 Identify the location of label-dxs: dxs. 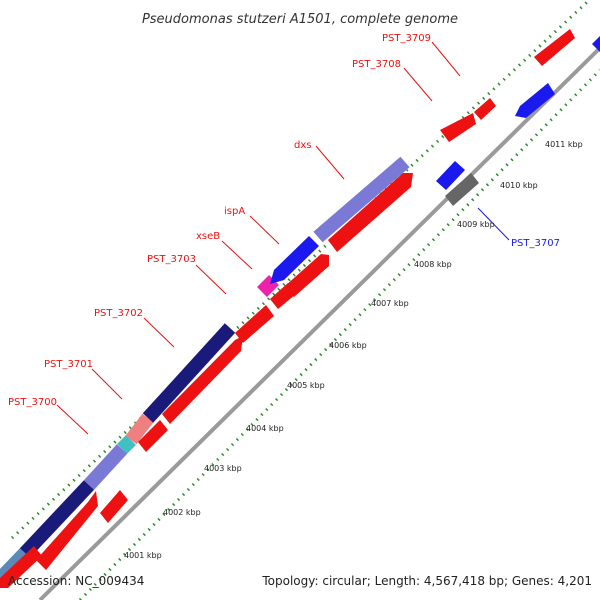
(302, 145).